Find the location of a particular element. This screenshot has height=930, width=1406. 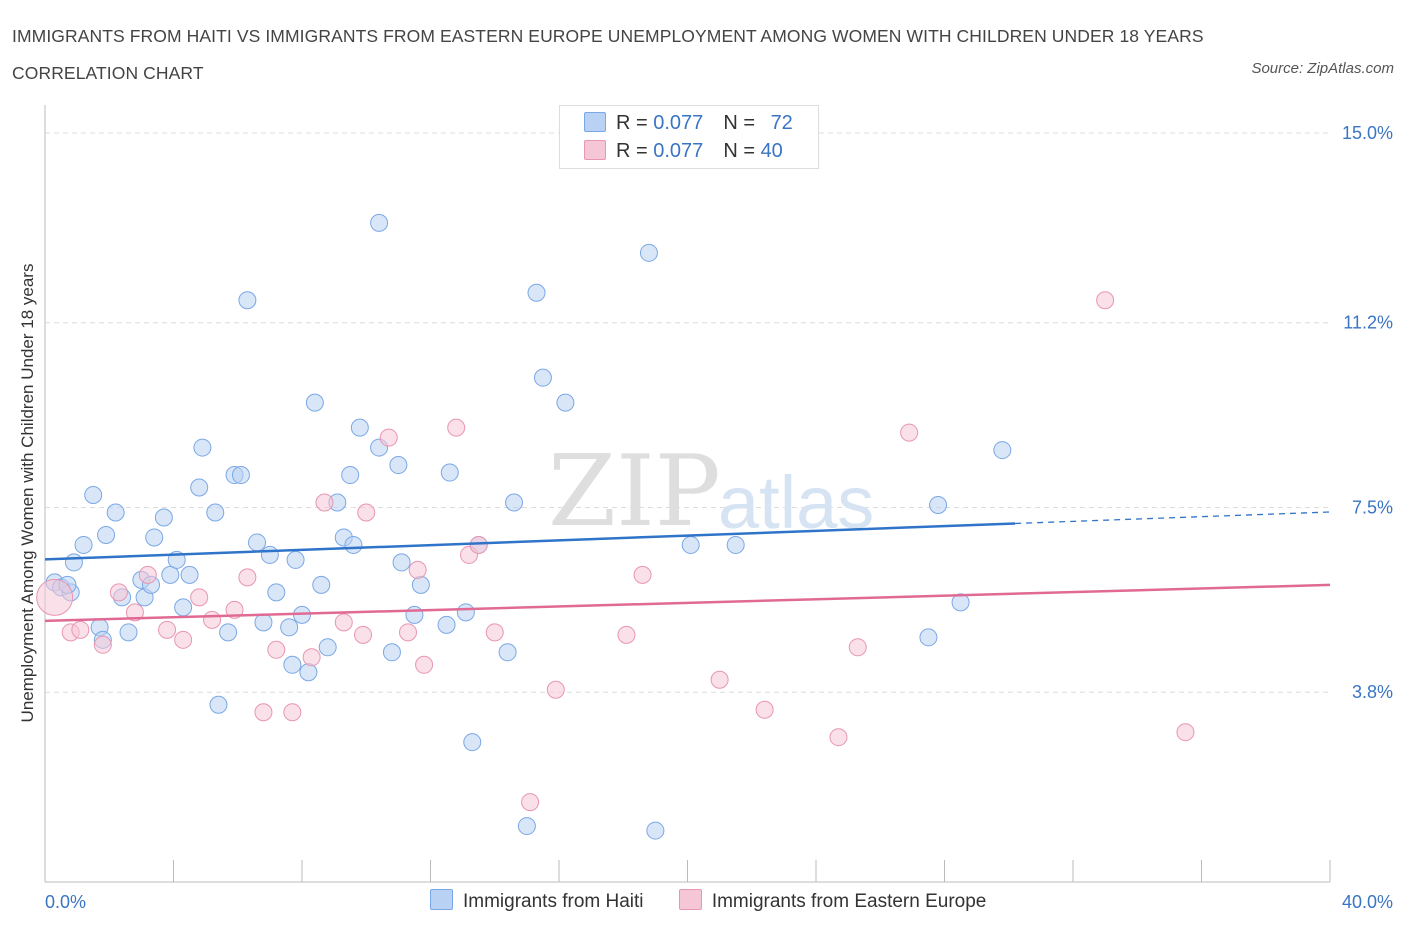

x-tick-labels: 0.0% 40.0% is located at coordinates (719, 902).